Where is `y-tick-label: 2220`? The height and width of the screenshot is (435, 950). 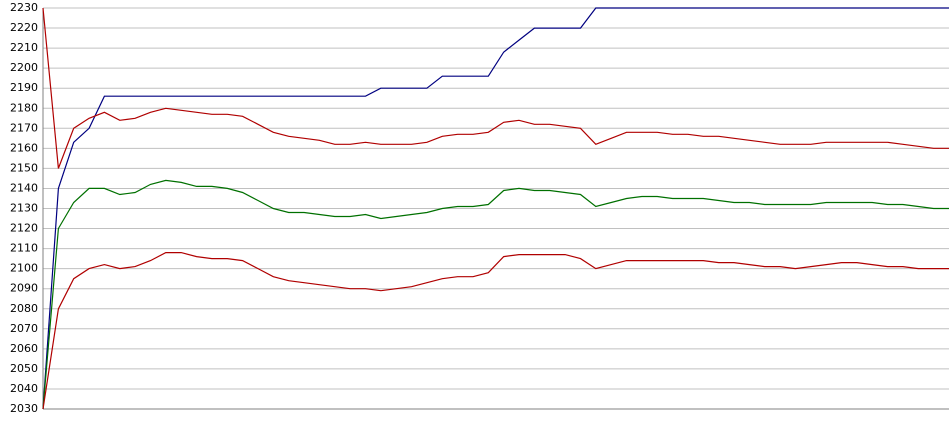 y-tick-label: 2220 is located at coordinates (24, 27).